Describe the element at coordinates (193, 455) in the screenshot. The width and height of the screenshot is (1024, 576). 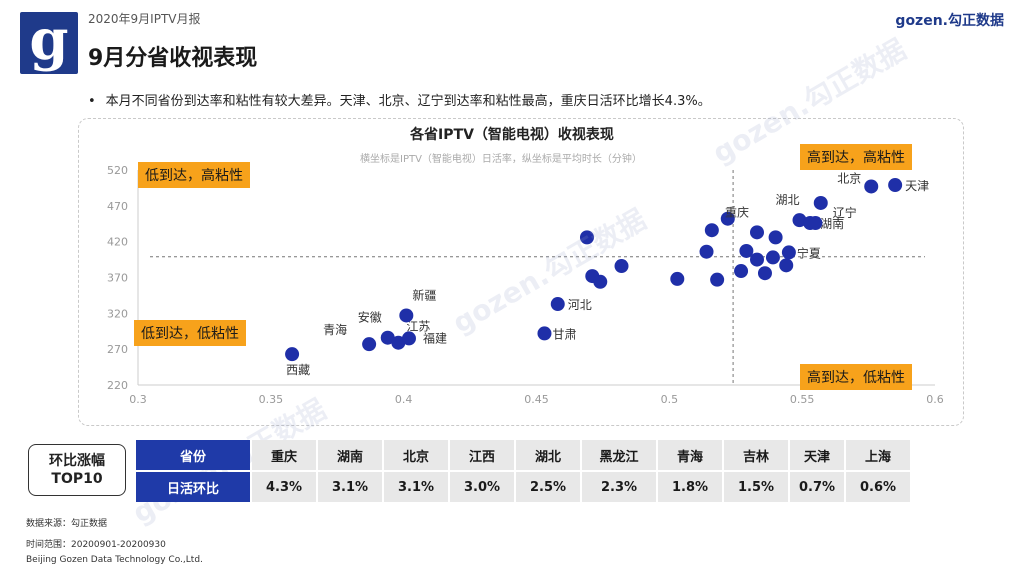
I see `row-label-province: 省份` at that location.